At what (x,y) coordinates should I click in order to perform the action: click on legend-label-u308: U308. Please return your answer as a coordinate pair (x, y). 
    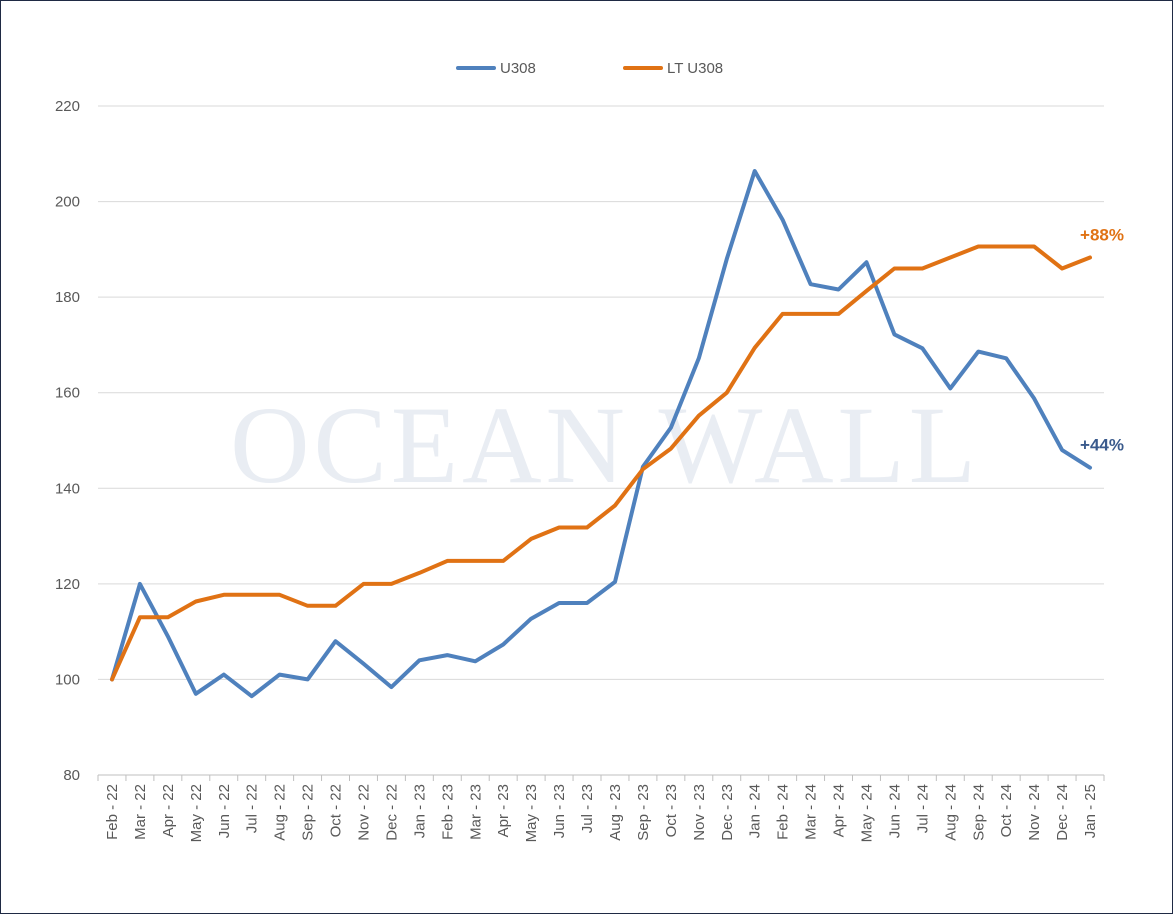
    Looking at the image, I should click on (518, 68).